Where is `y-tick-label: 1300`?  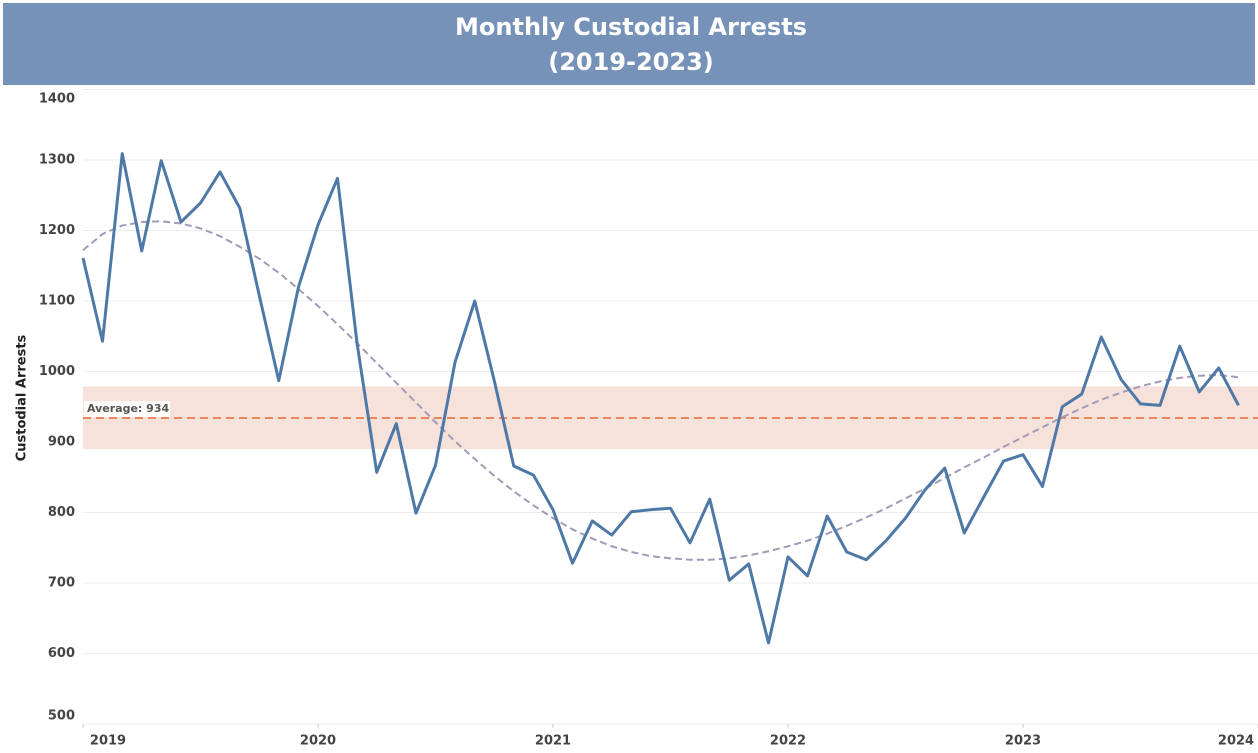
y-tick-label: 1300 is located at coordinates (57, 160).